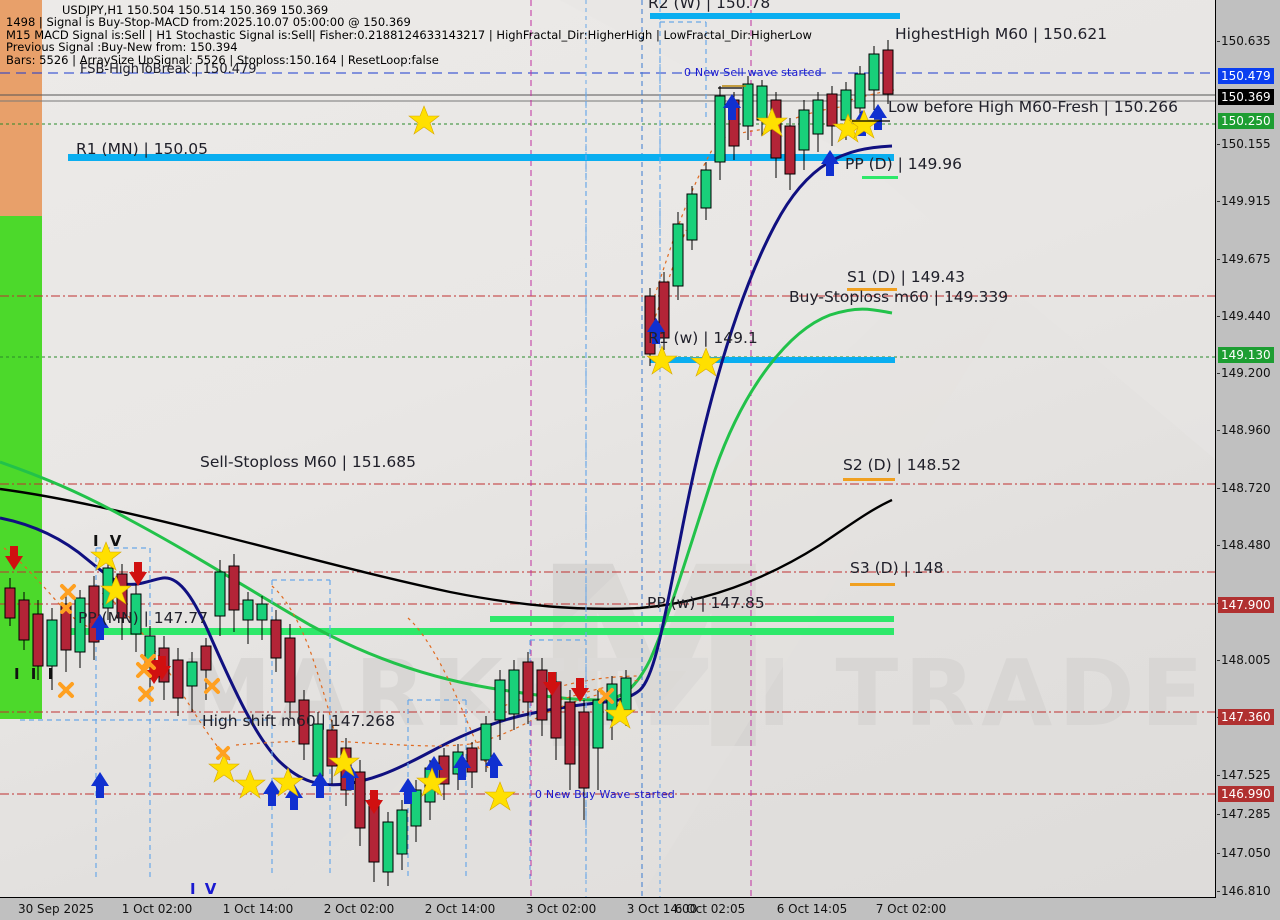 The width and height of the screenshot is (1280, 920). Describe the element at coordinates (1244, 545) in the screenshot. I see `price-tick: 148.480` at that location.